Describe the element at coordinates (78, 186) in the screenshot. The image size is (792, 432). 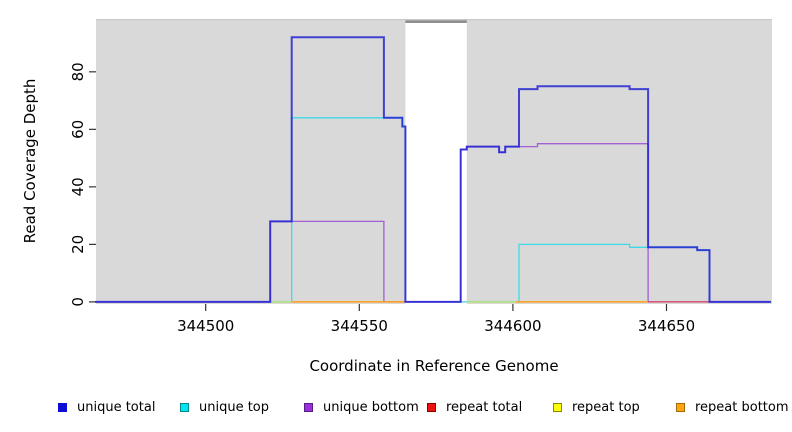
I see `y-tick-label: 40` at that location.